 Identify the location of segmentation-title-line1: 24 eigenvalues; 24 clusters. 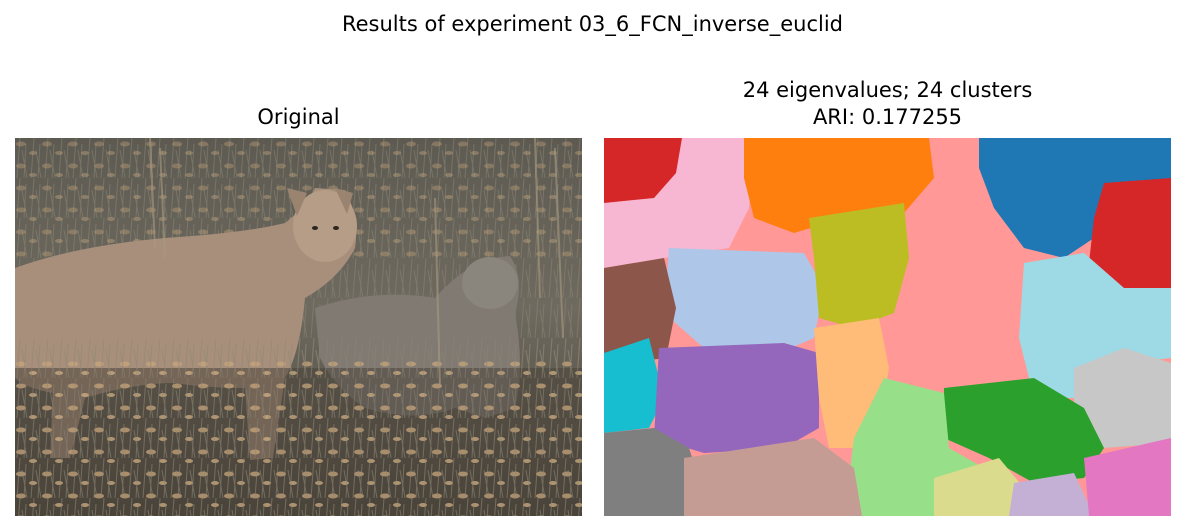
(887, 90).